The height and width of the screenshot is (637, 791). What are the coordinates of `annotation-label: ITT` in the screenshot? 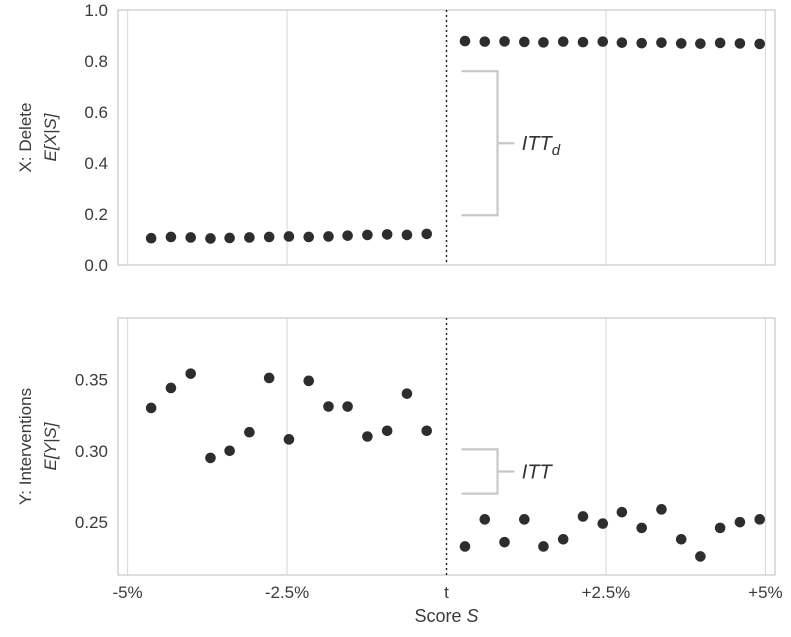 It's located at (538, 472).